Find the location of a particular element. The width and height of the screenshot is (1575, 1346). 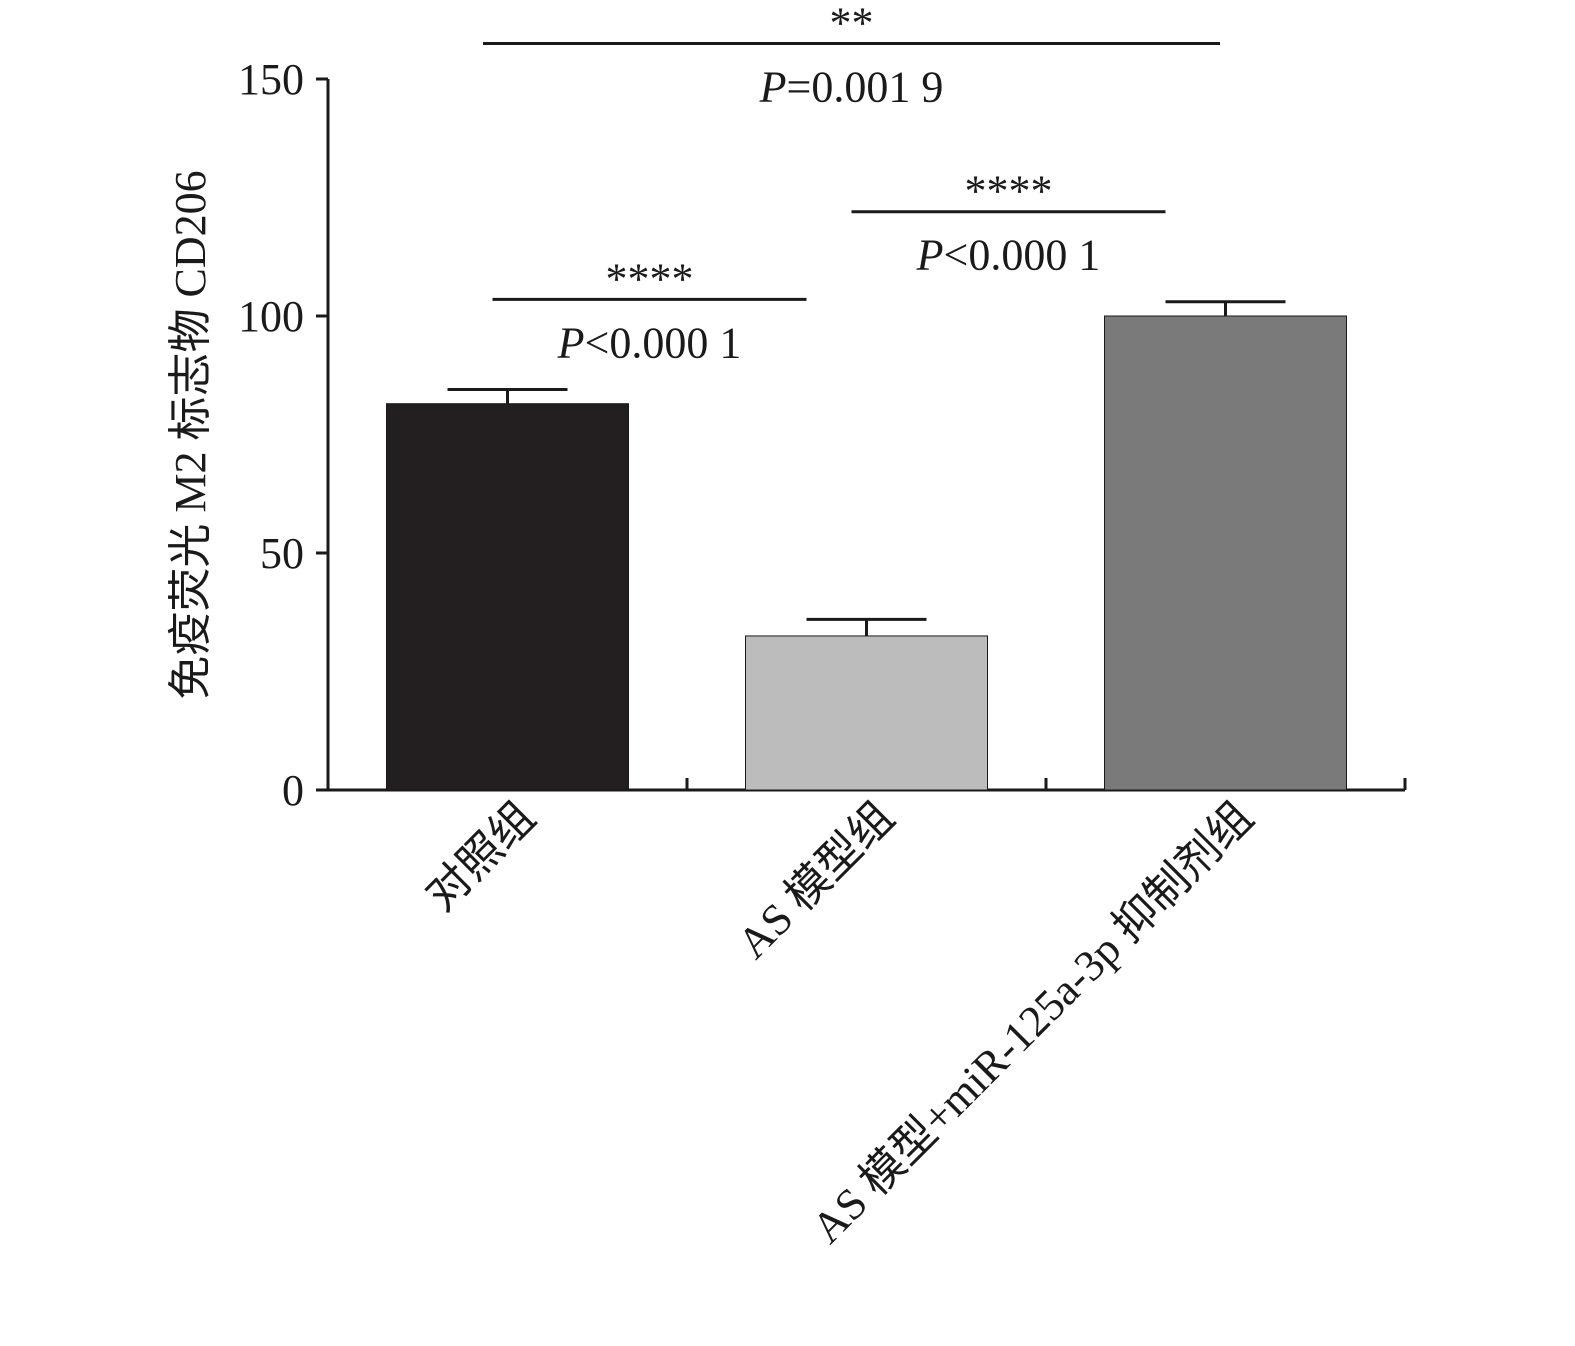

significance-annotations: ****P<0.000 1****P<0.000 1**P=0.001 9 is located at coordinates (851, 183).